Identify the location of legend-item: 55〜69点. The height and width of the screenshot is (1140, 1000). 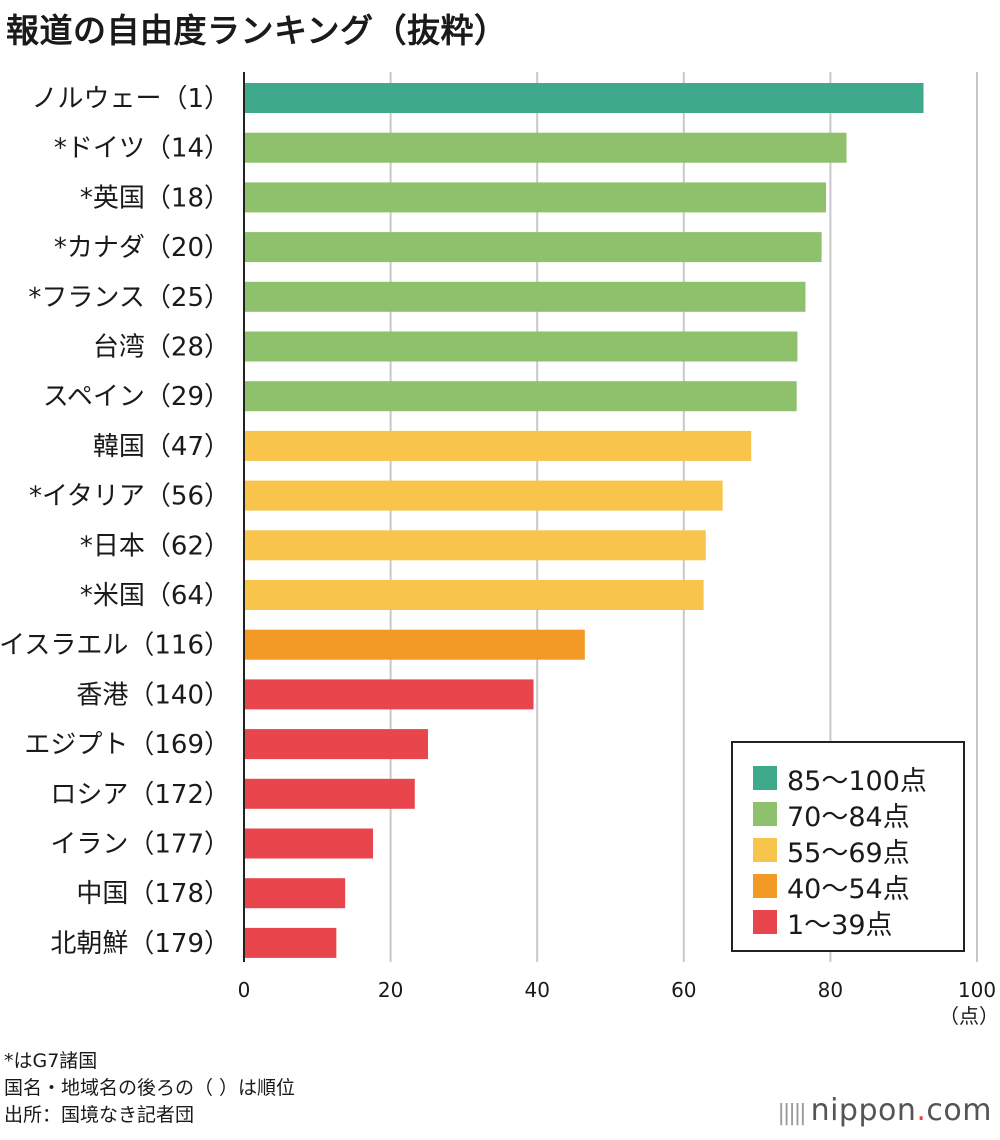
(831, 851).